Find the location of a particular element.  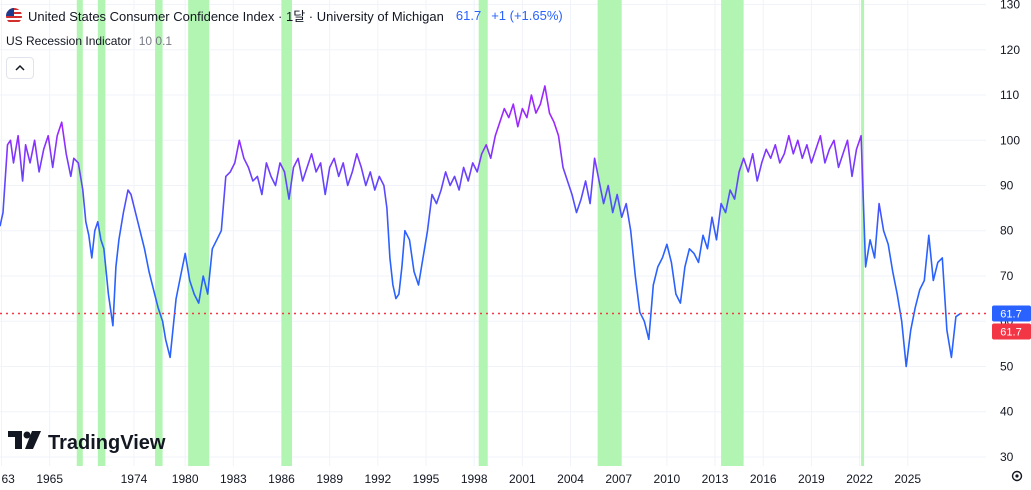

blue-price-tag is located at coordinates (1011, 313).